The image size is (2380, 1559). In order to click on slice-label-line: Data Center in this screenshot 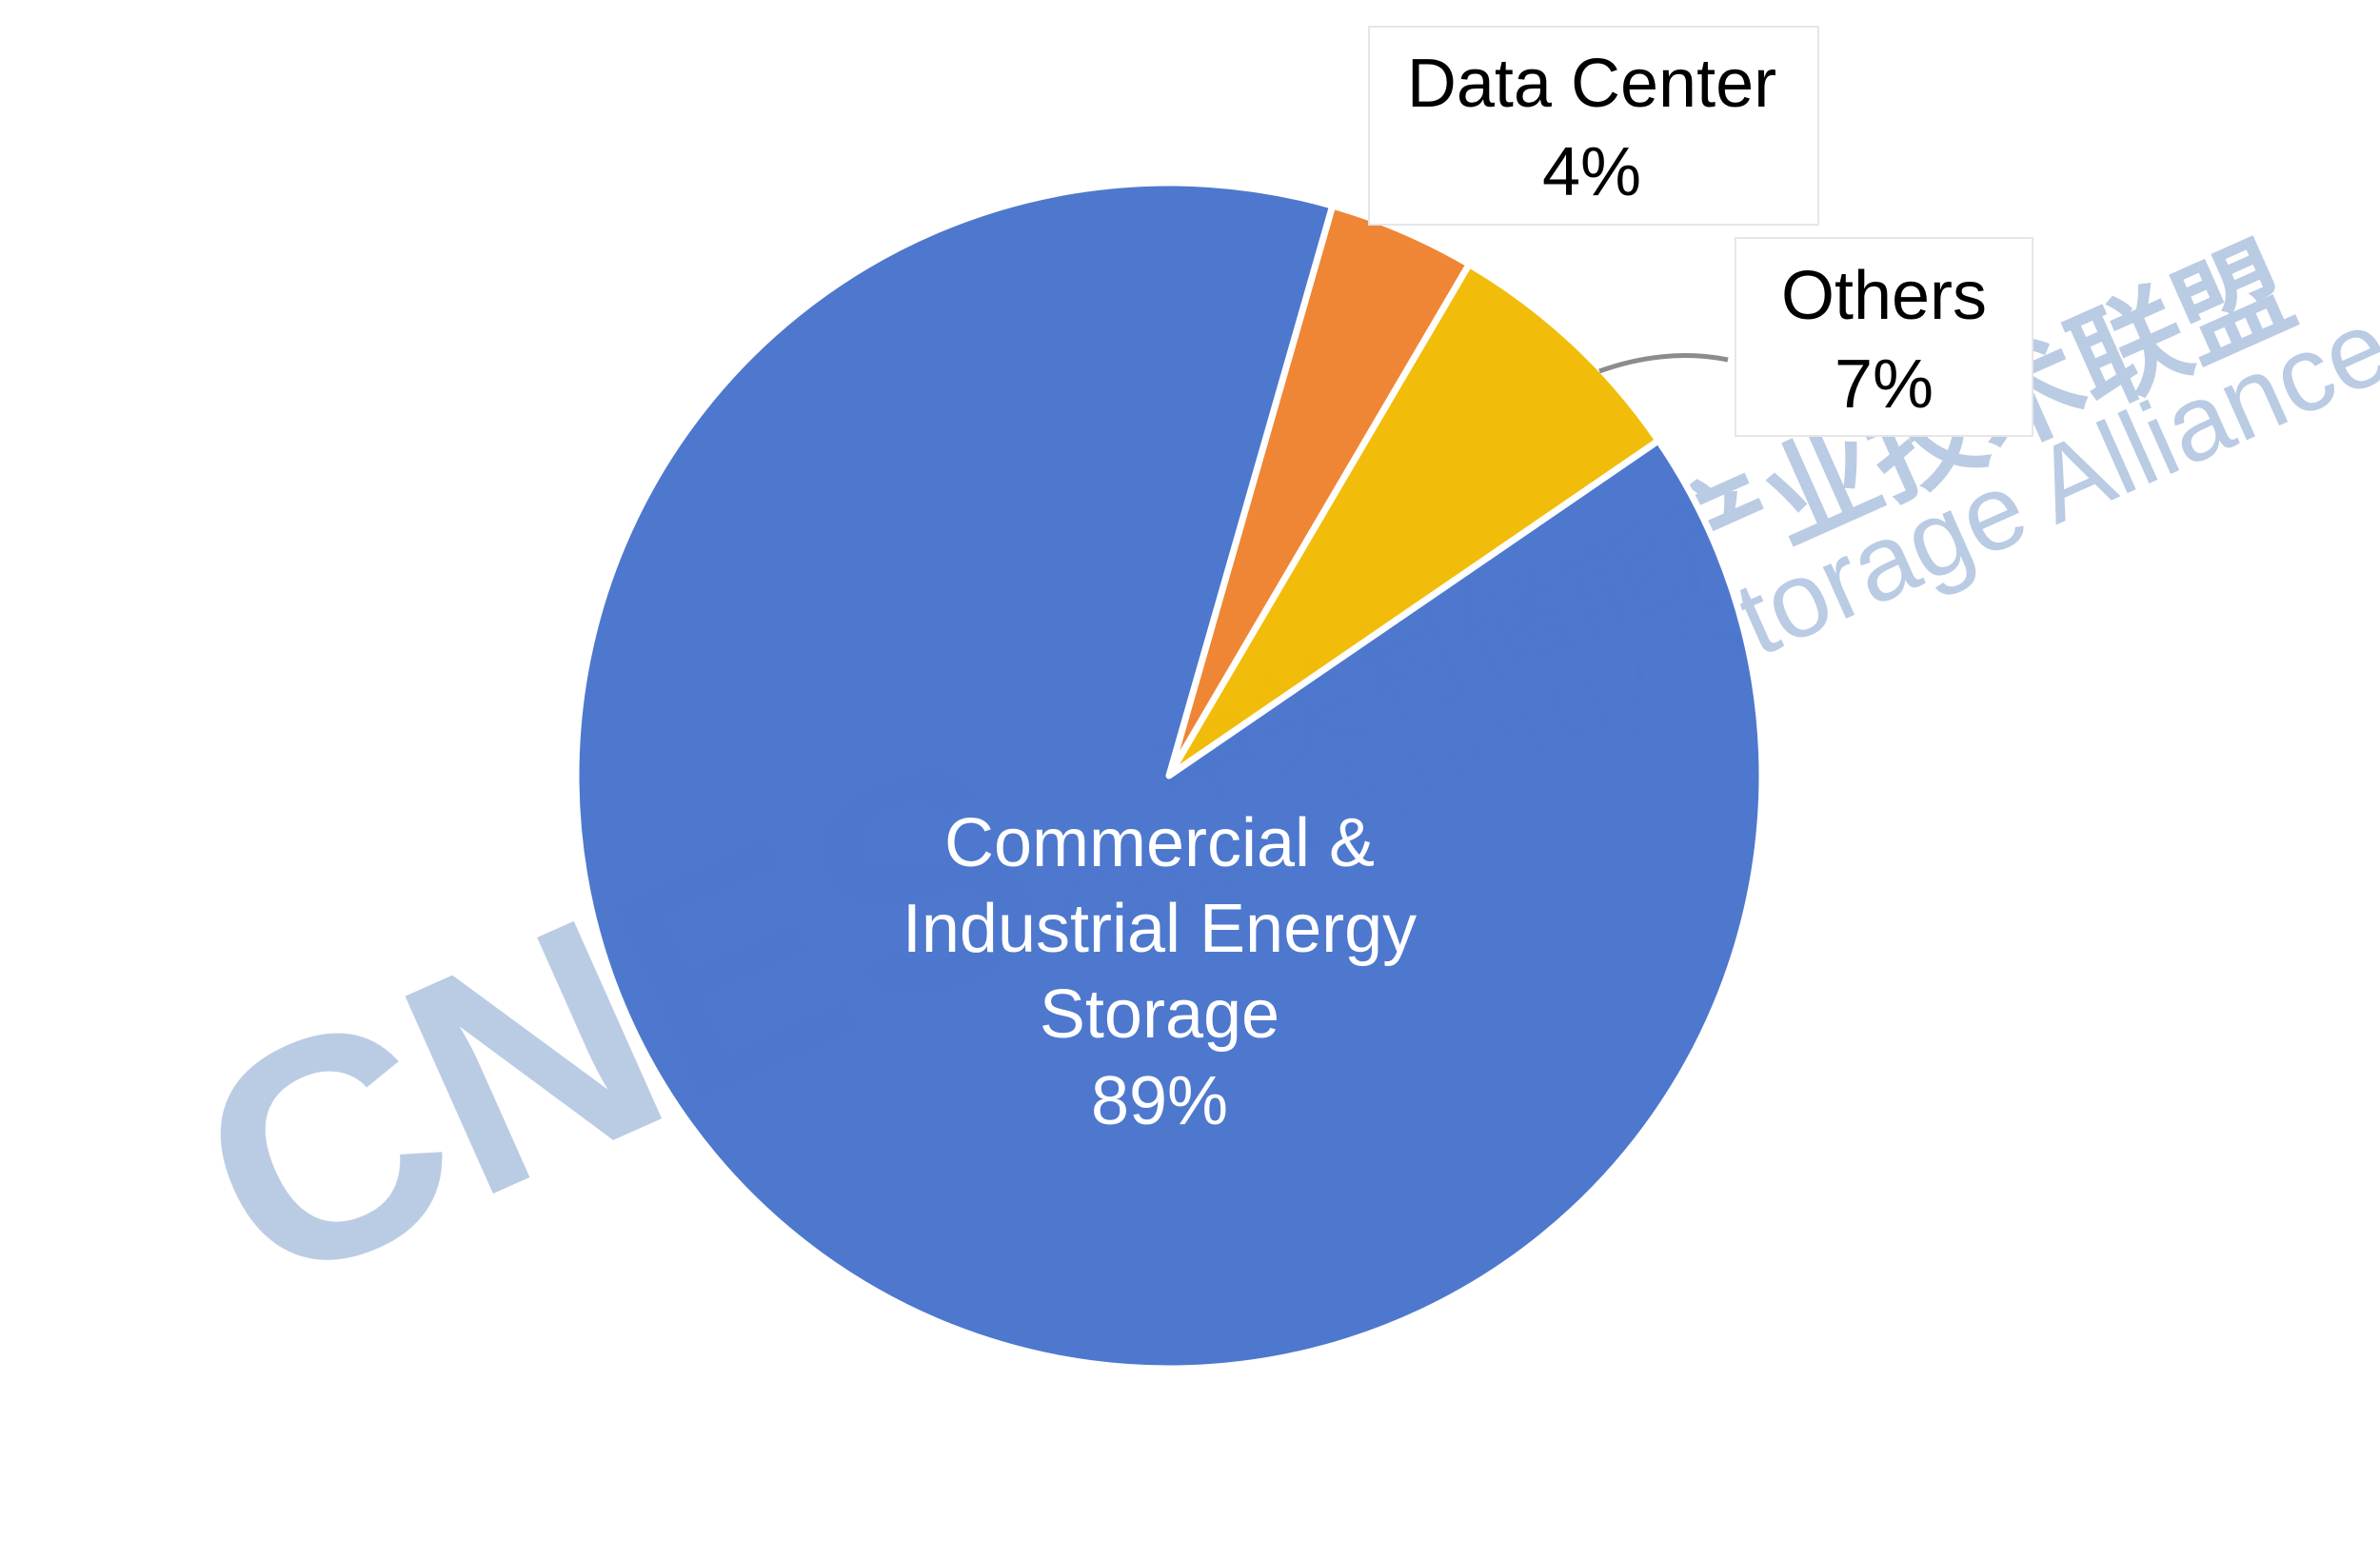, I will do `click(1591, 84)`.